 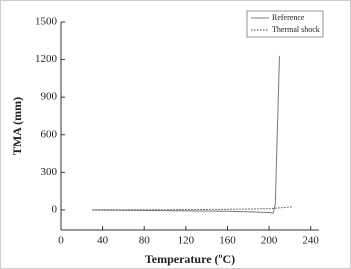 What do you see at coordinates (285, 24) in the screenshot?
I see `legend-box` at bounding box center [285, 24].